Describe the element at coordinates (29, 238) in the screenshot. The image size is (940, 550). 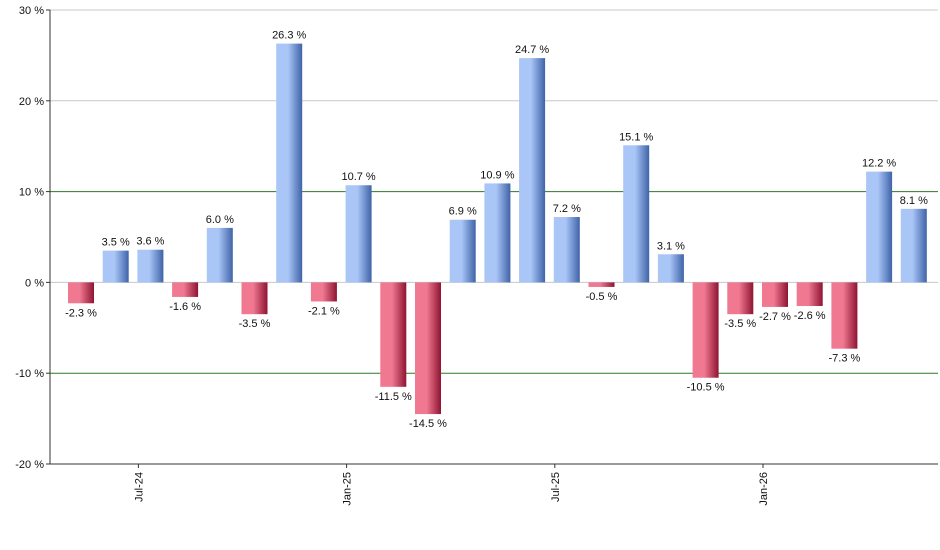
I see `y-axis-tick-labels: -20 % -10 % 0 % 10 % 20 % 30 %` at that location.